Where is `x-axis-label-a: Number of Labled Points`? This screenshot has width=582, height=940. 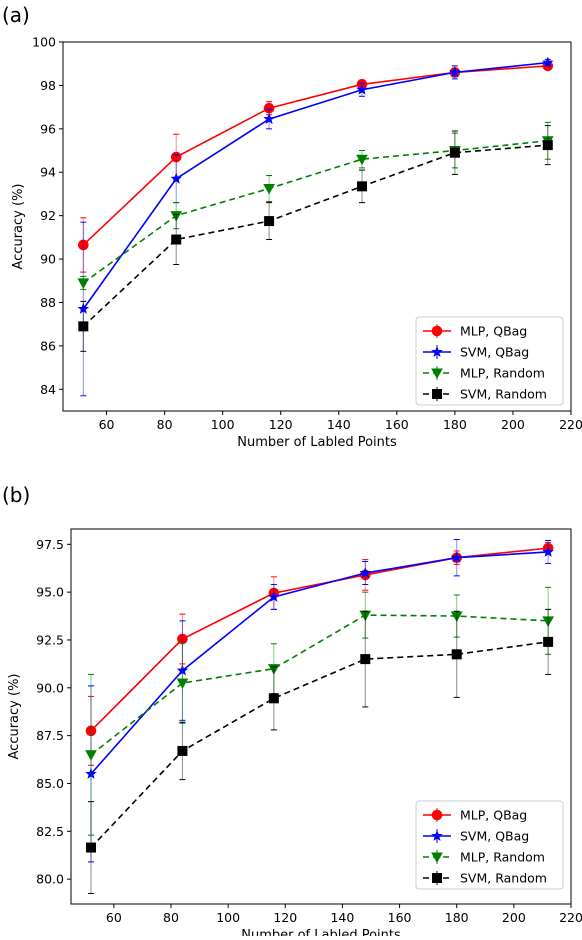 x-axis-label-a: Number of Labled Points is located at coordinates (317, 442).